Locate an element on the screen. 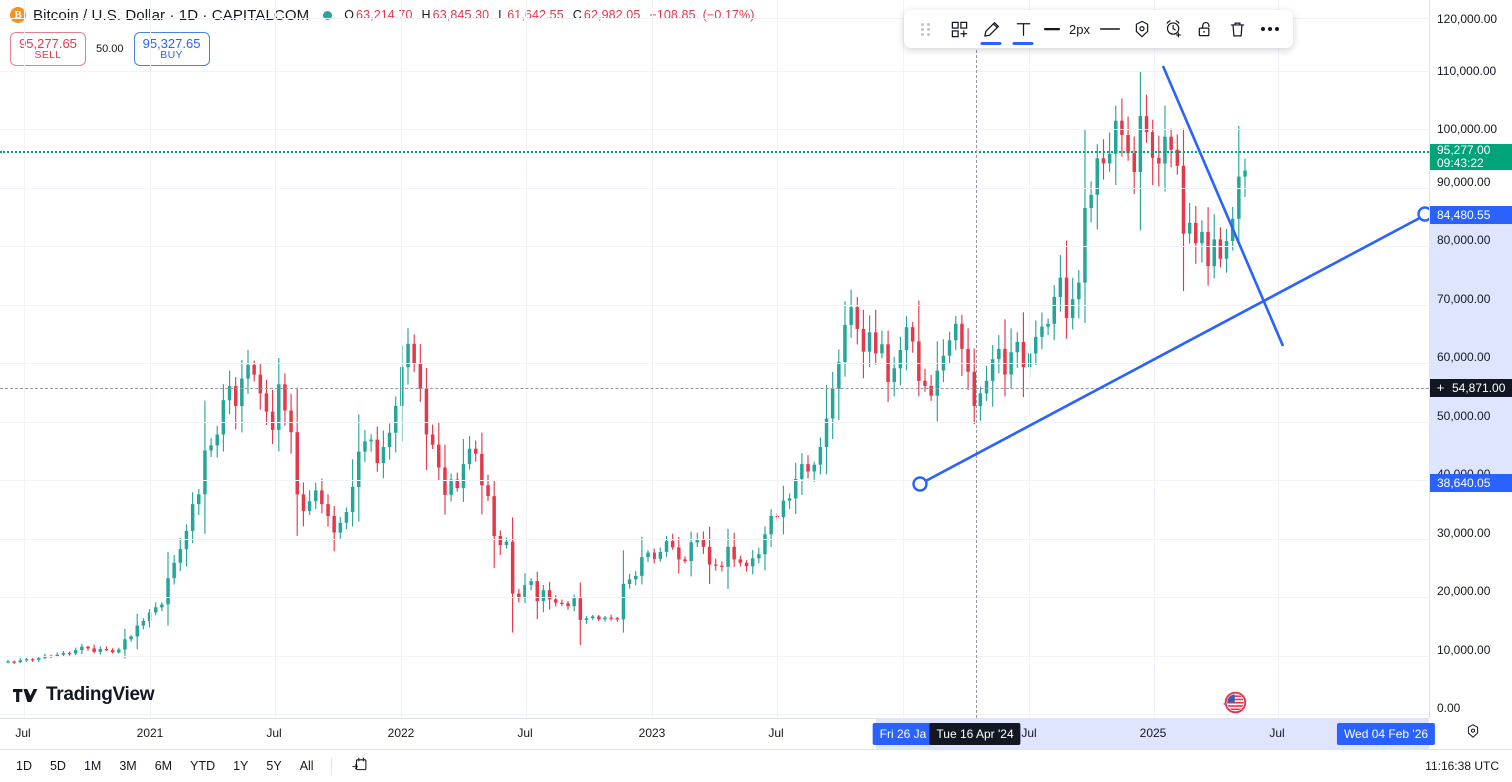 This screenshot has height=782, width=1512. price-tick: 0.00 is located at coordinates (1449, 708).